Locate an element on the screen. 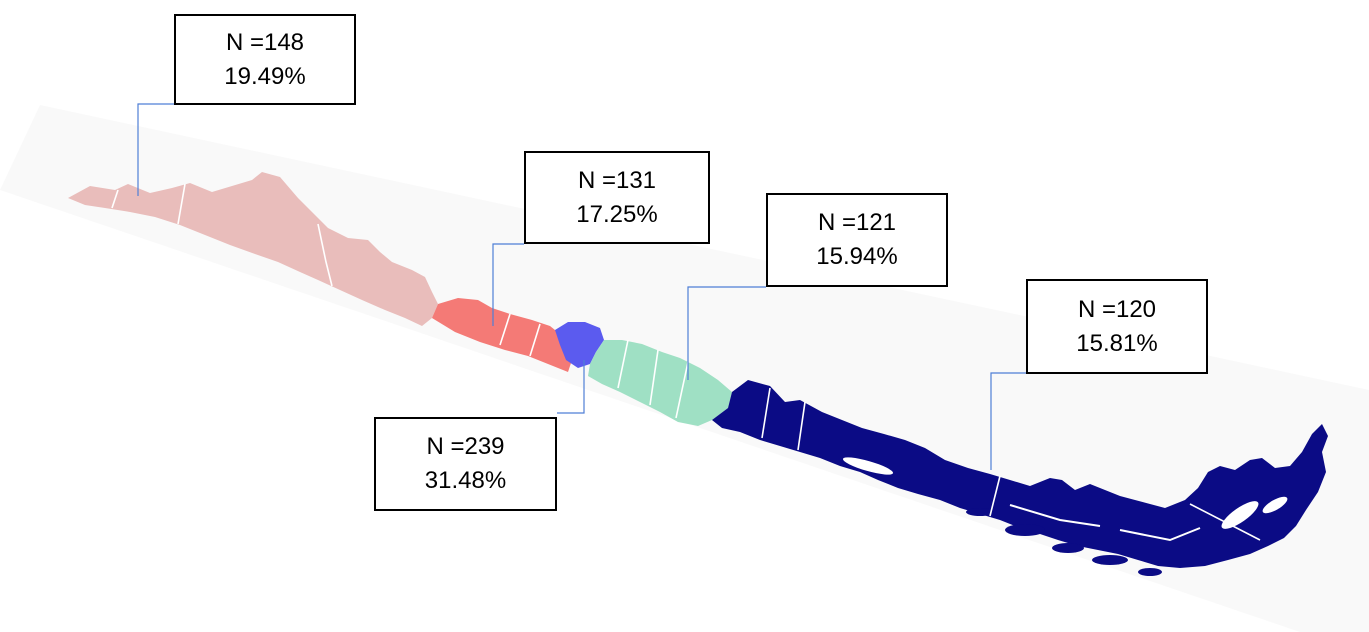 This screenshot has height=632, width=1369. callout-north-percent: 19.49% is located at coordinates (265, 76).